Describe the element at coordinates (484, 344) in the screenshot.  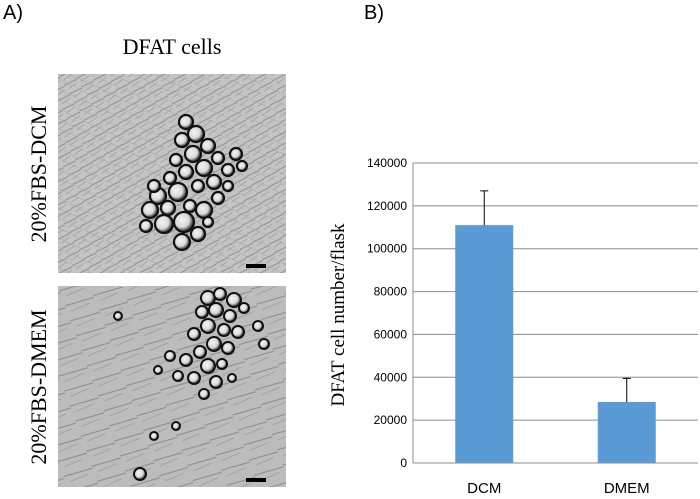
I see `bar-dcm` at that location.